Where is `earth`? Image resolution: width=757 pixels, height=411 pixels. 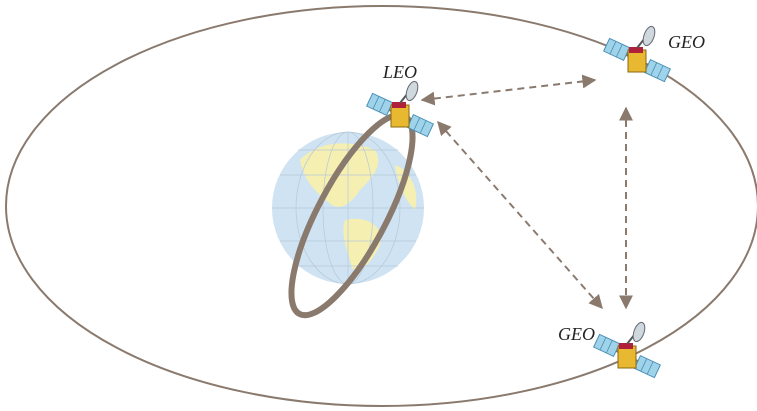
earth is located at coordinates (348, 208).